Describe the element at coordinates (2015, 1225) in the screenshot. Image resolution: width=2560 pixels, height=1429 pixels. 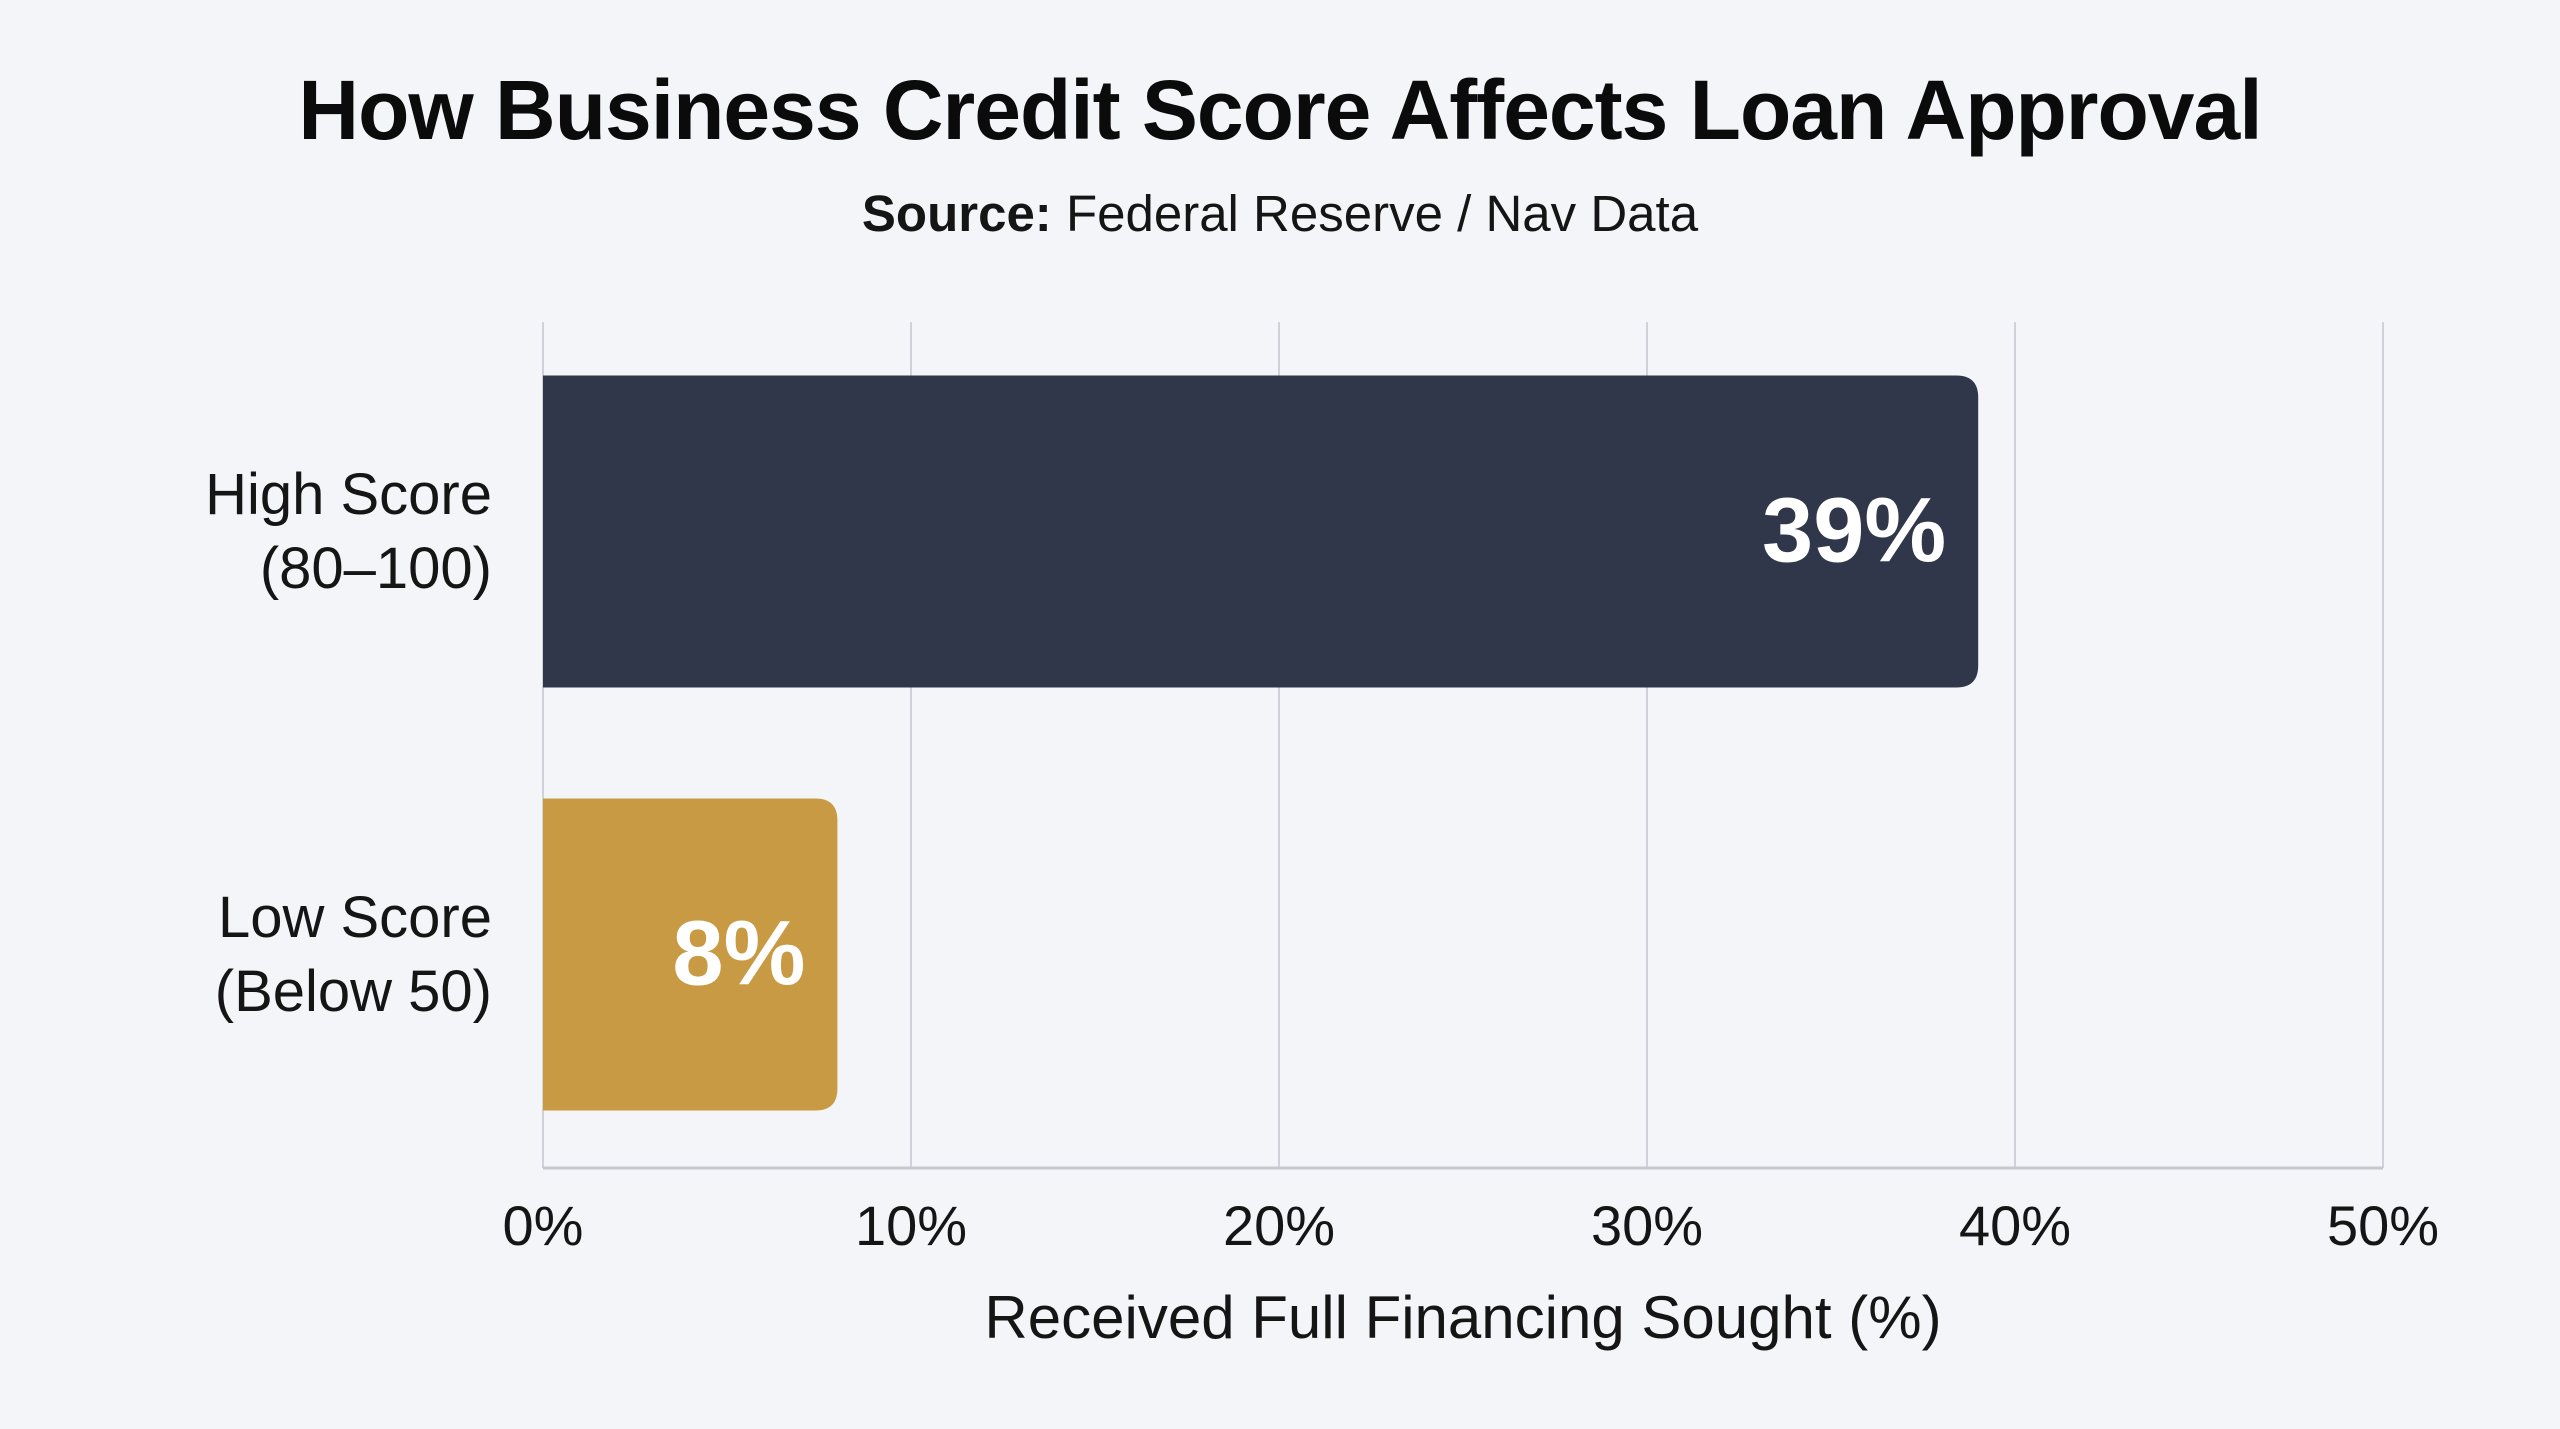
I see `x-tick-label-40: 40%` at that location.